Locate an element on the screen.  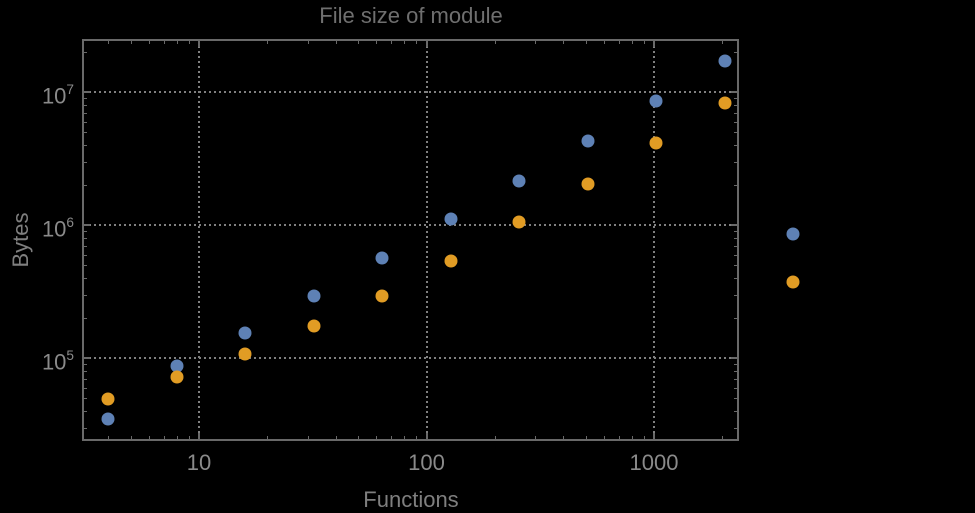
y-tick-label: 10⁷ is located at coordinates (57, 95).